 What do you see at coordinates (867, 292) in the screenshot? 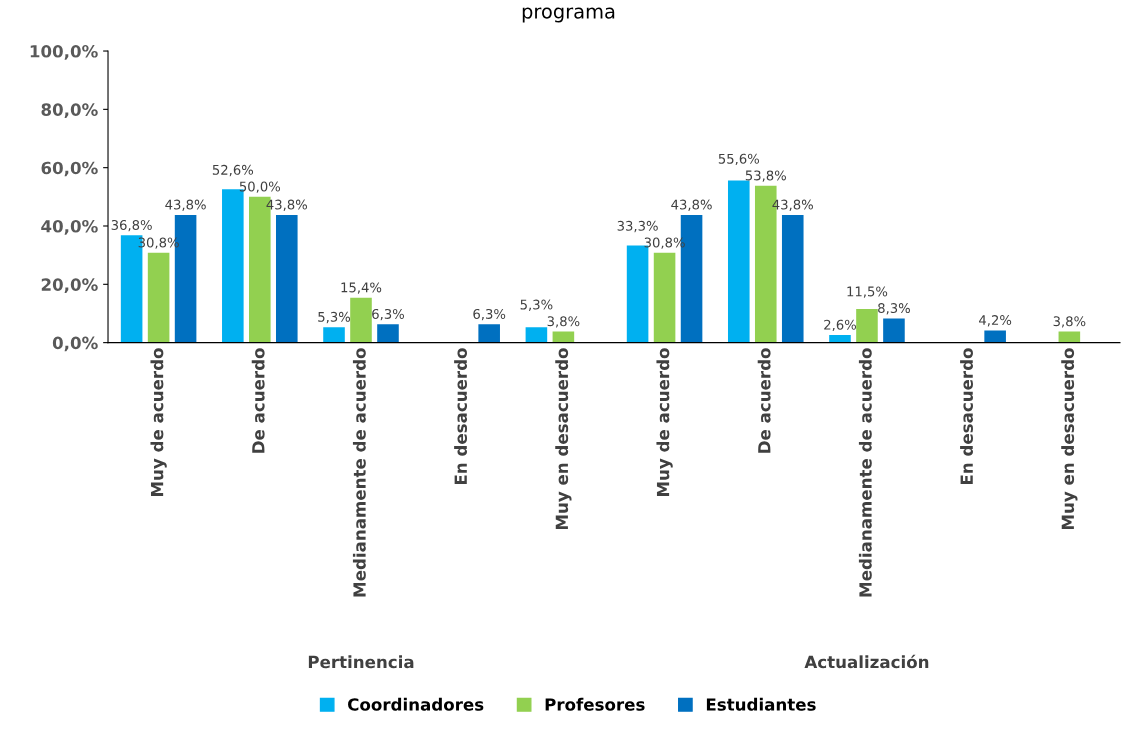
I see `data-label: 11,5%` at bounding box center [867, 292].